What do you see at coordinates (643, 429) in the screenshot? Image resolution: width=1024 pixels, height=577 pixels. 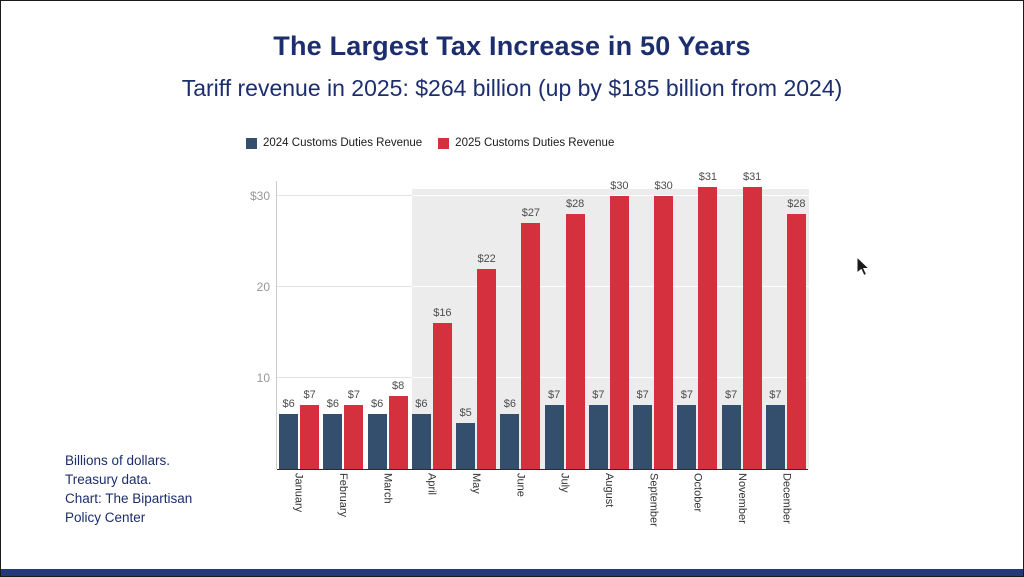 I see `bar-2024-september: $7` at bounding box center [643, 429].